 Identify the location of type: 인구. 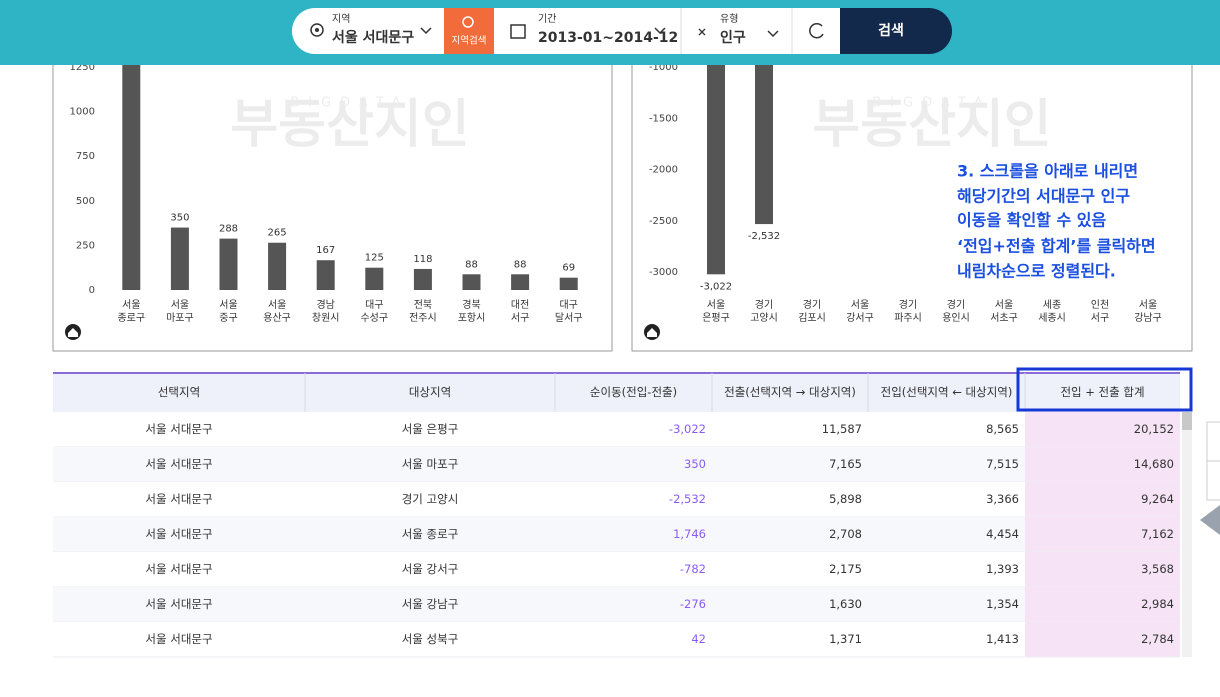
(733, 37).